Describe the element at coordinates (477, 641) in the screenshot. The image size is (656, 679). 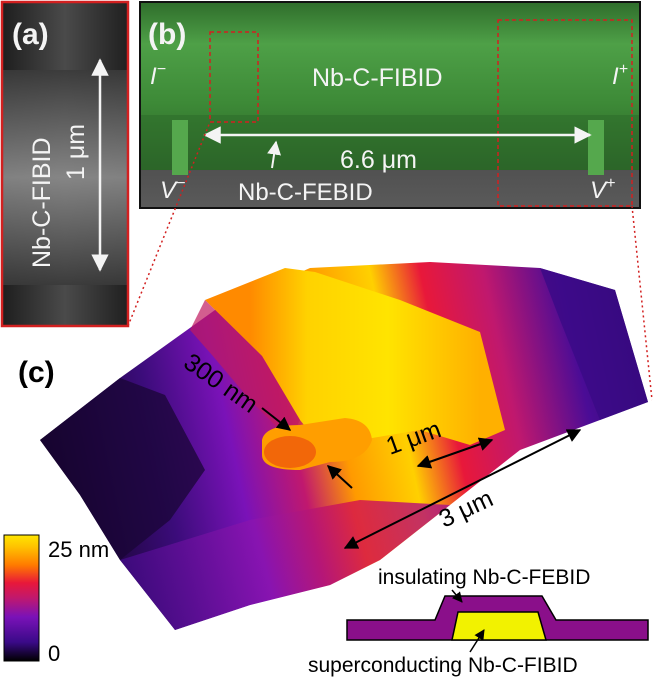
I see `cross-section-bottom-pointer` at that location.